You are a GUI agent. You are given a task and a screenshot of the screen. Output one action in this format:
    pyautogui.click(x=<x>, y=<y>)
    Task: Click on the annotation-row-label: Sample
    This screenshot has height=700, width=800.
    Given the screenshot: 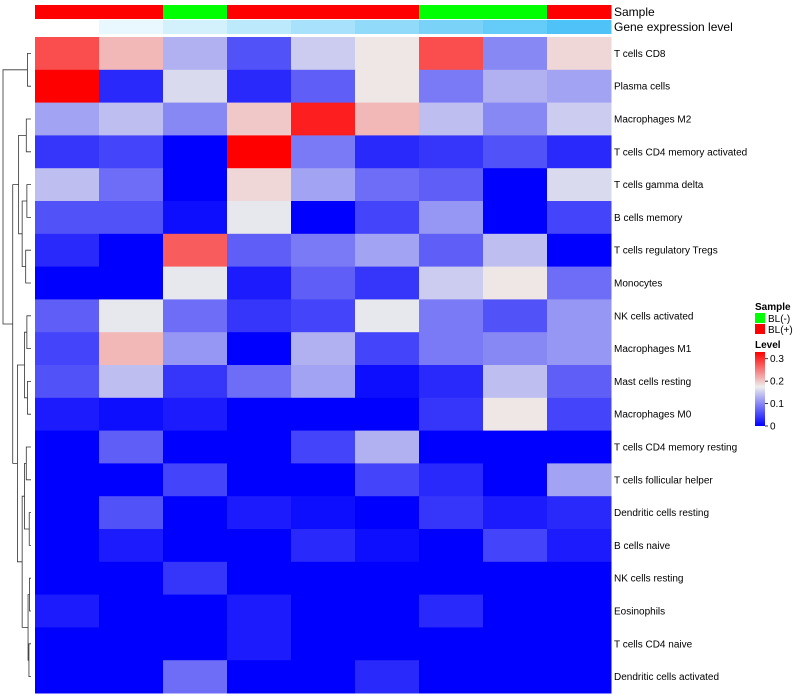 What is the action you would take?
    pyautogui.click(x=634, y=12)
    